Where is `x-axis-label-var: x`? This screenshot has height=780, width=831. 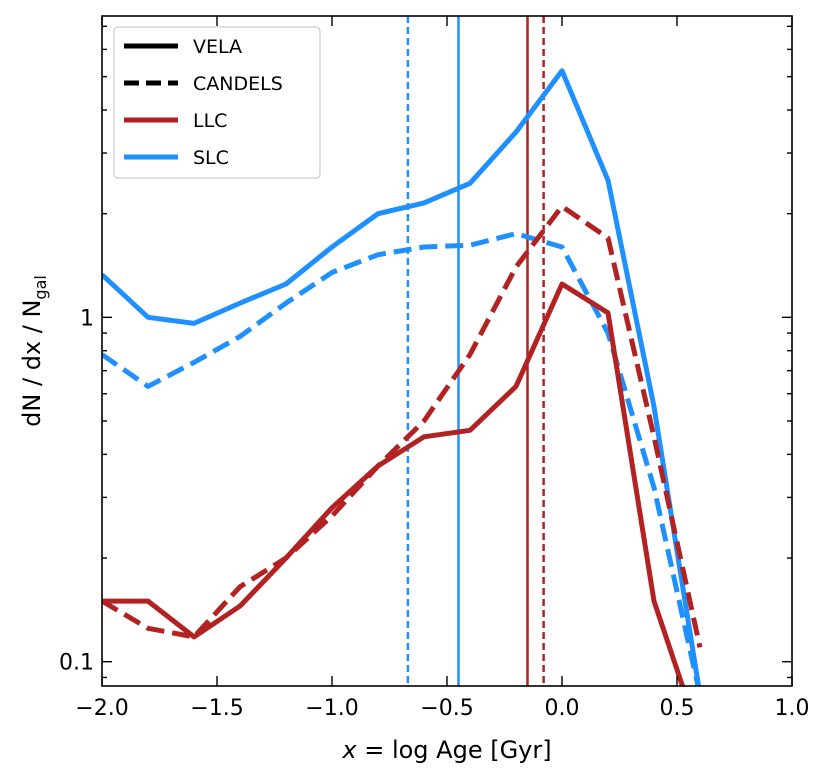
x-axis-label-var: x is located at coordinates (349, 750).